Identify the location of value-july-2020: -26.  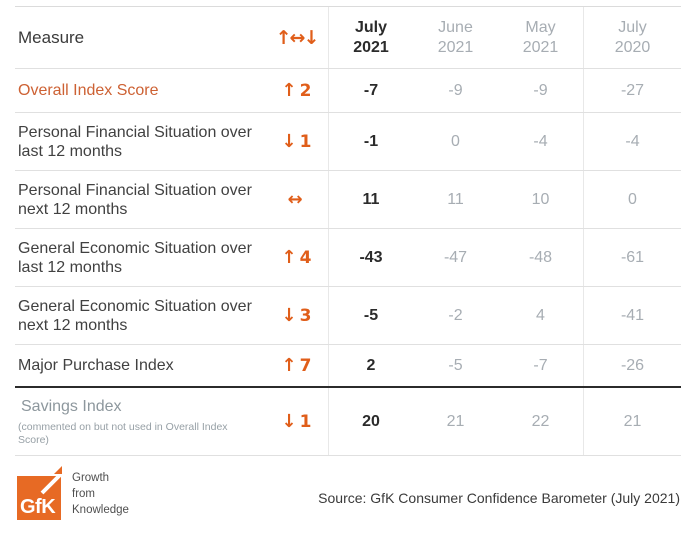
(632, 365).